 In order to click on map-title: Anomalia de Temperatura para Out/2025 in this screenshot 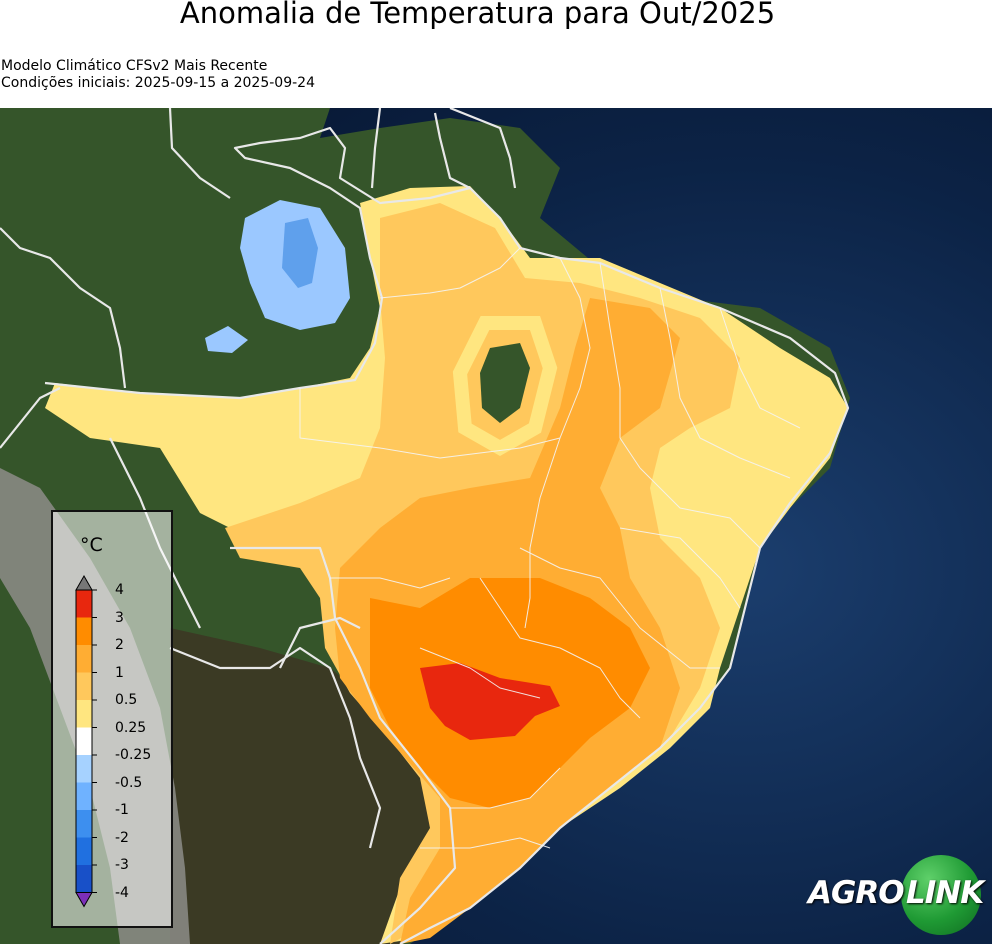, I will do `click(477, 15)`.